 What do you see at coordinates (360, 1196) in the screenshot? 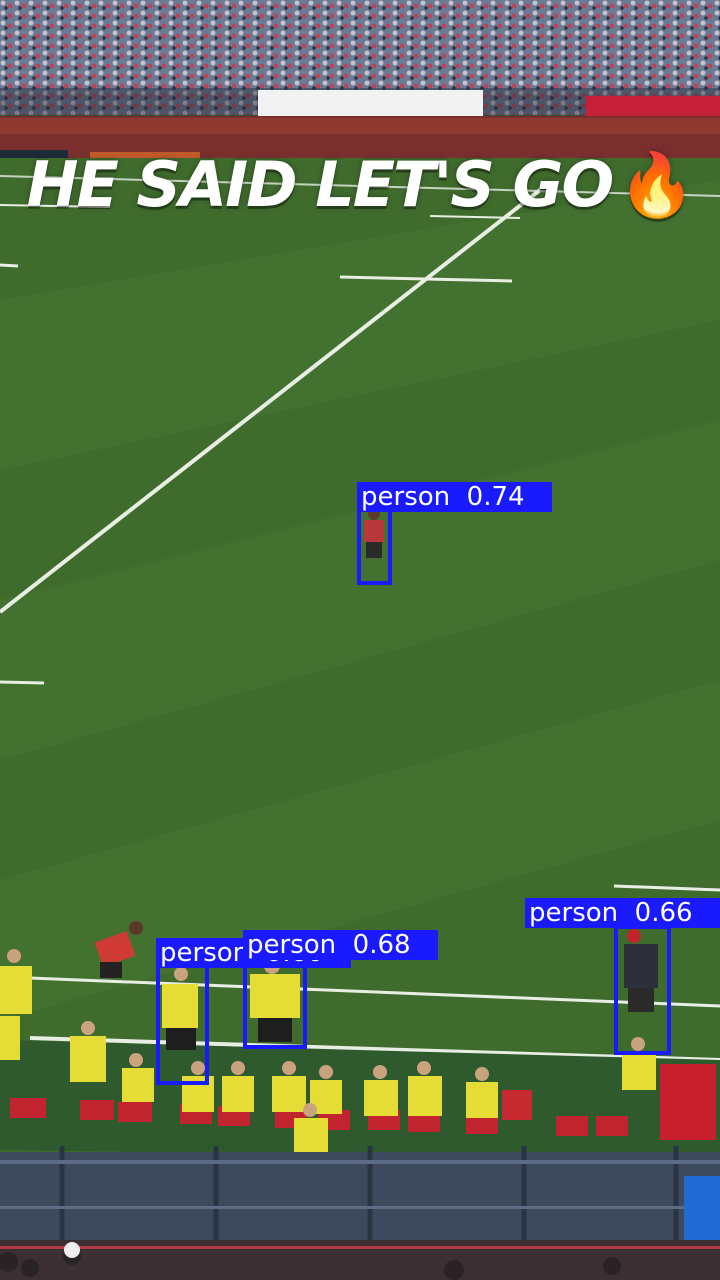
I see `perimeter-fence` at bounding box center [360, 1196].